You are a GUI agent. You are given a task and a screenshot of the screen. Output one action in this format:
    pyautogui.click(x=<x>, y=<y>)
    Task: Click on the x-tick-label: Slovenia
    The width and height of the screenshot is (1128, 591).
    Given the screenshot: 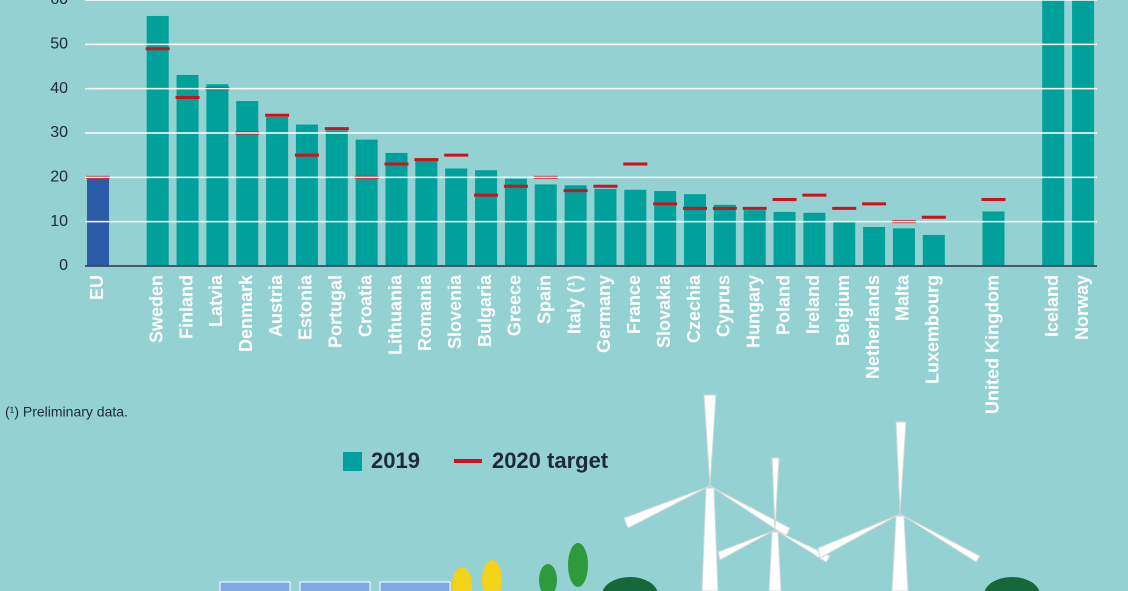 What is the action you would take?
    pyautogui.click(x=455, y=311)
    